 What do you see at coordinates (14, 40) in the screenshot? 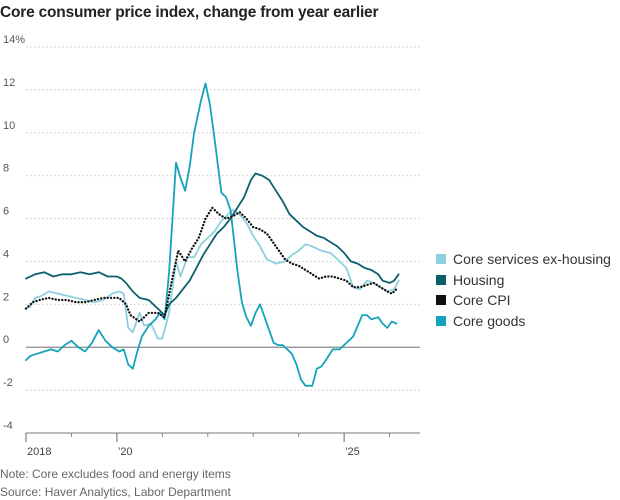
I see `y-tick-label: 14%` at bounding box center [14, 40].